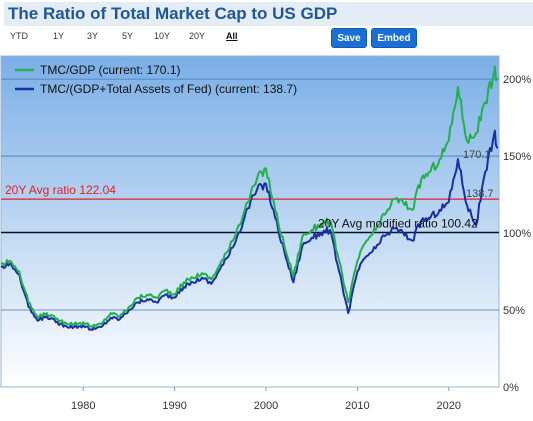 Image resolution: width=533 pixels, height=421 pixels. Describe the element at coordinates (83, 406) in the screenshot. I see `x-tick-label: 1980` at that location.